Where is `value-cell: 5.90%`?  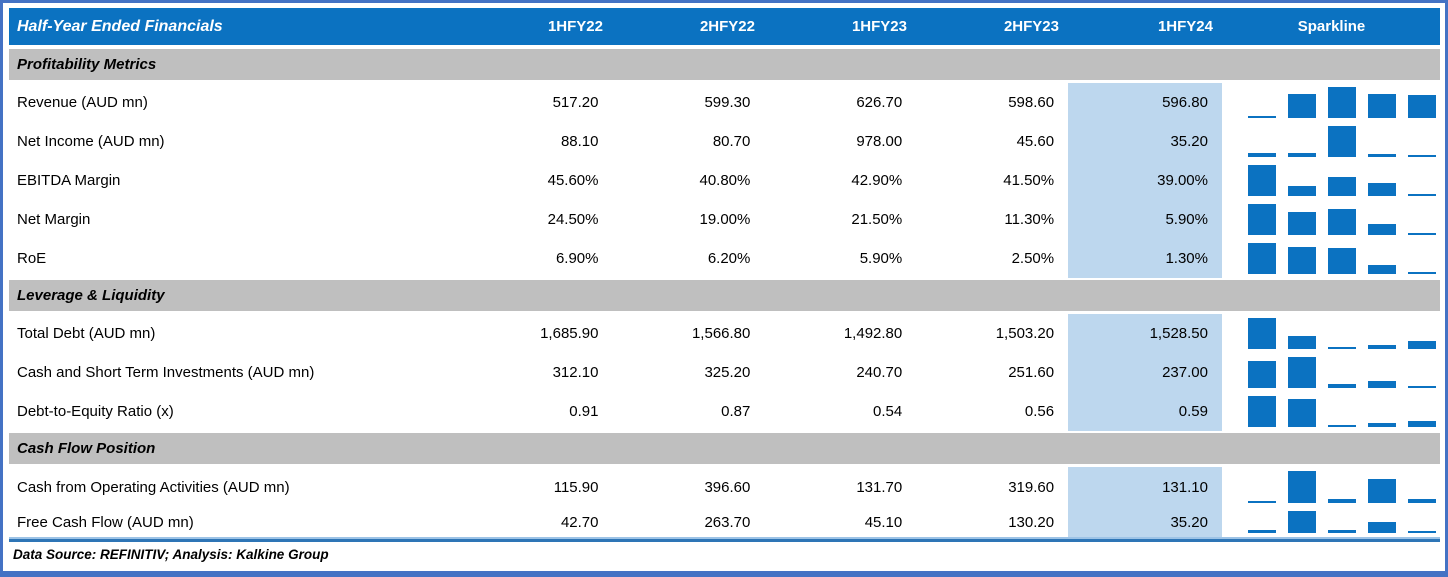 value-cell: 5.90% is located at coordinates (881, 258).